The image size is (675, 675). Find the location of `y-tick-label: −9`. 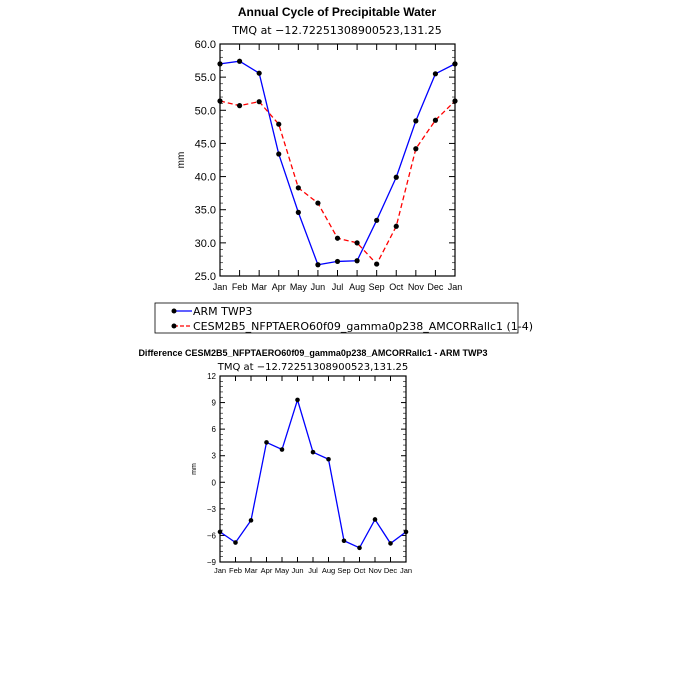

y-tick-label: −9 is located at coordinates (212, 562).